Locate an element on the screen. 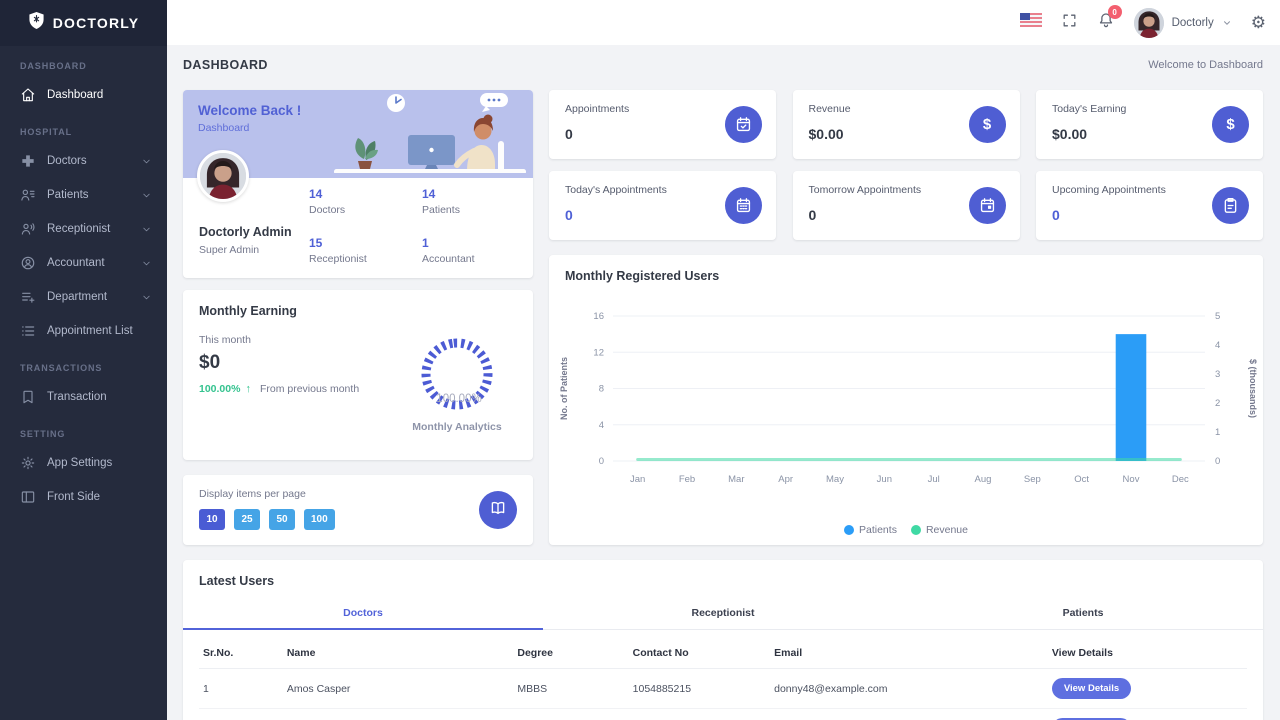 Image resolution: width=1280 pixels, height=720 pixels. sidebar-item-label: Accountant is located at coordinates (76, 263).